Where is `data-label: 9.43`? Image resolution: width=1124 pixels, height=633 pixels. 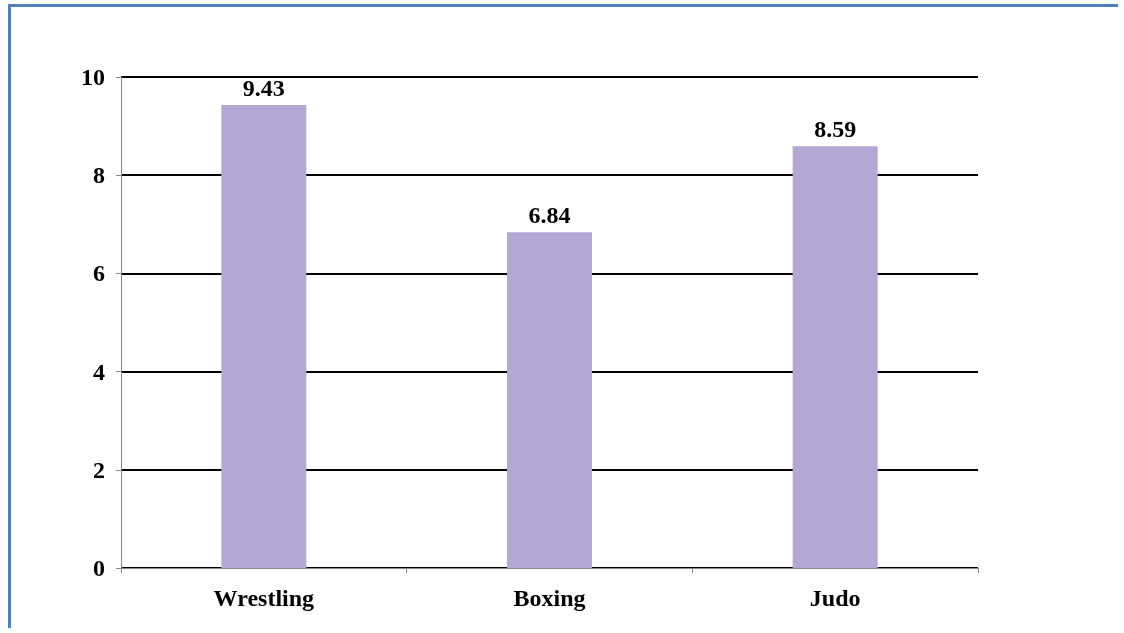 data-label: 9.43 is located at coordinates (263, 87).